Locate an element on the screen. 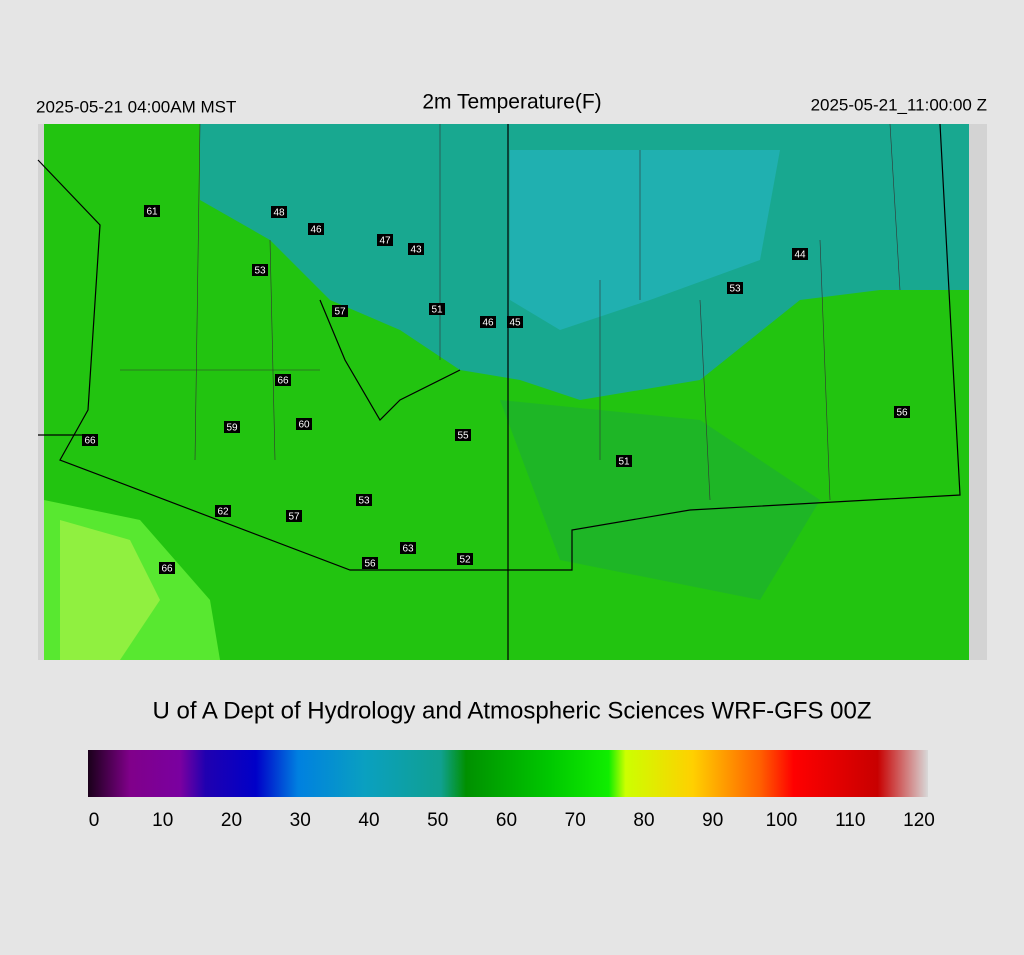 Image resolution: width=1024 pixels, height=955 pixels. colorbar-tick-label: 40 is located at coordinates (368, 820).